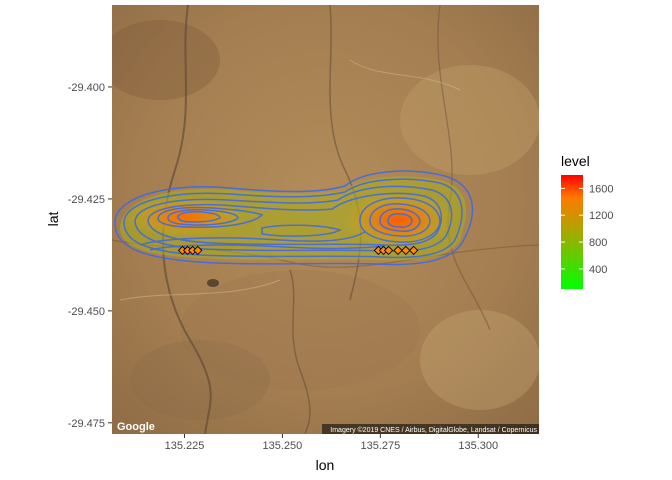 Image resolution: width=672 pixels, height=480 pixels. I want to click on y-tick-label: -29.425, so click(86, 200).